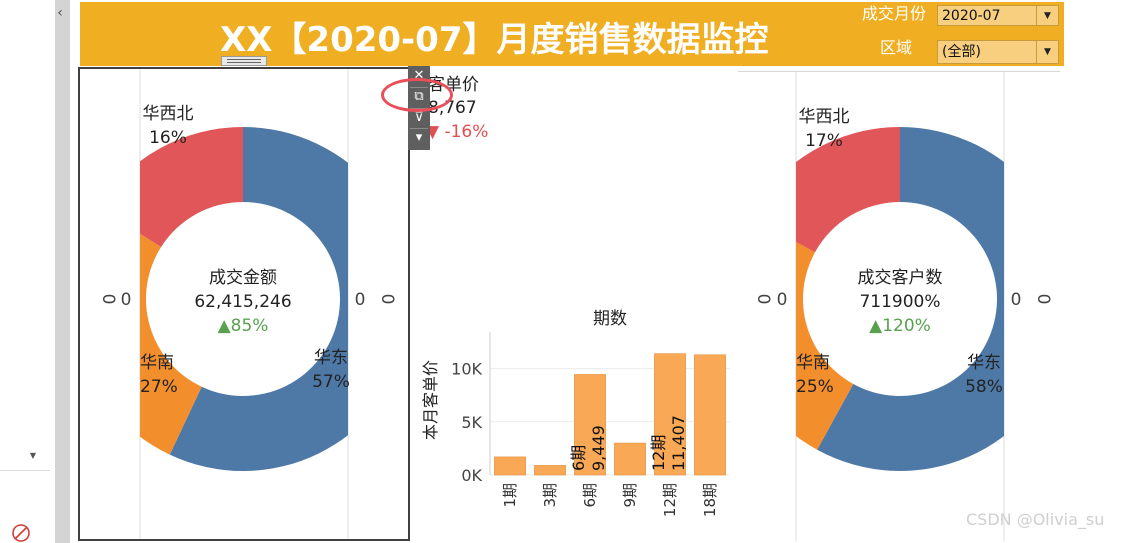  I want to click on donut-label-line: 25%, so click(815, 387).